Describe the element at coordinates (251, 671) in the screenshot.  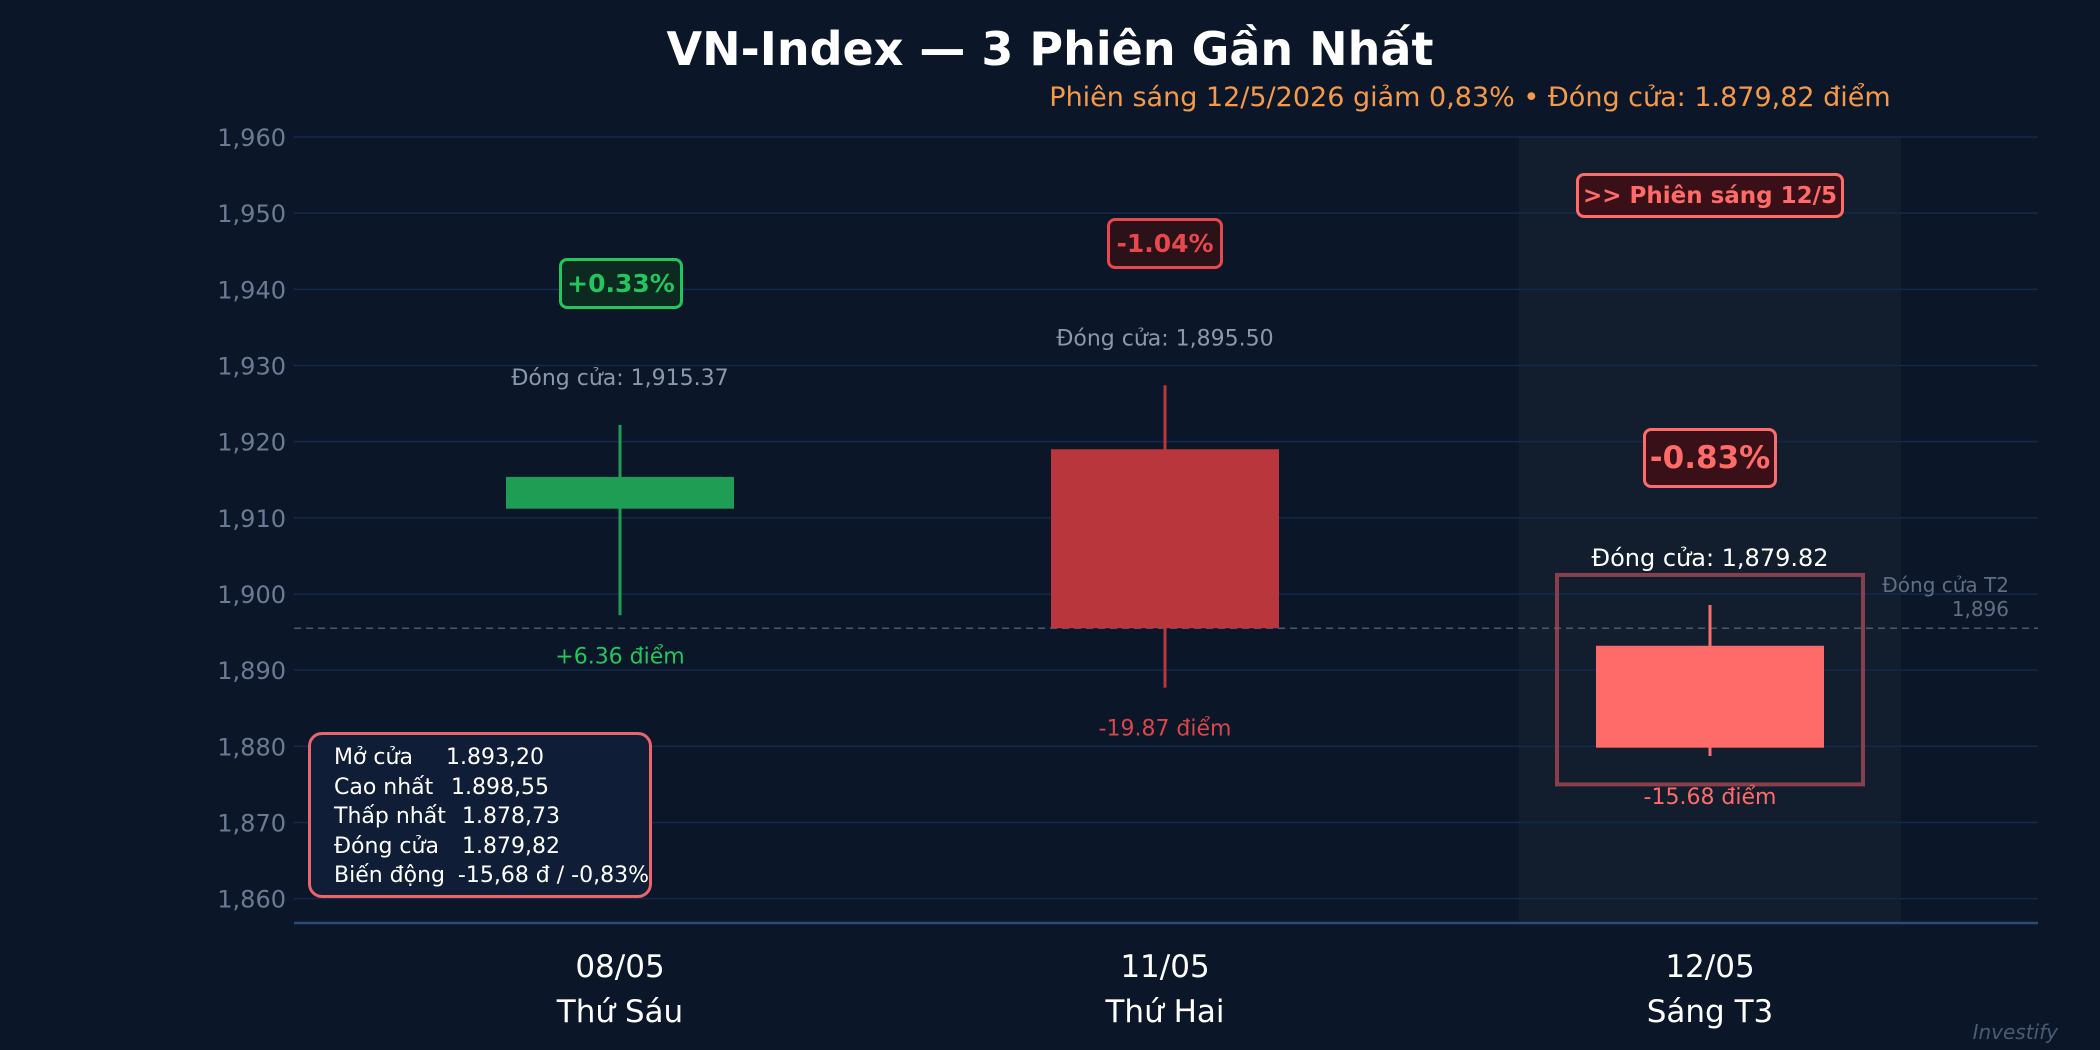
I see `y-tick-label: 1,890` at that location.